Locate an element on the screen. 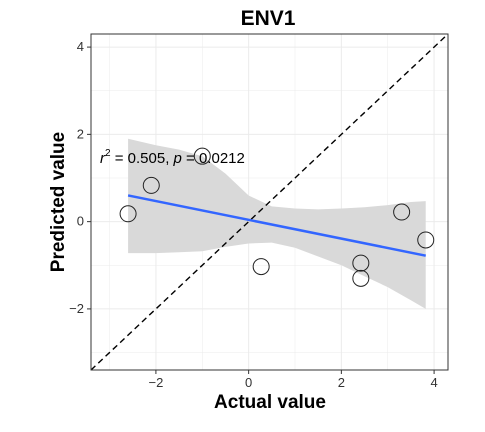 The height and width of the screenshot is (432, 485). stats-annotation: r2 = 0.505, p = 0.0212 is located at coordinates (172, 157).